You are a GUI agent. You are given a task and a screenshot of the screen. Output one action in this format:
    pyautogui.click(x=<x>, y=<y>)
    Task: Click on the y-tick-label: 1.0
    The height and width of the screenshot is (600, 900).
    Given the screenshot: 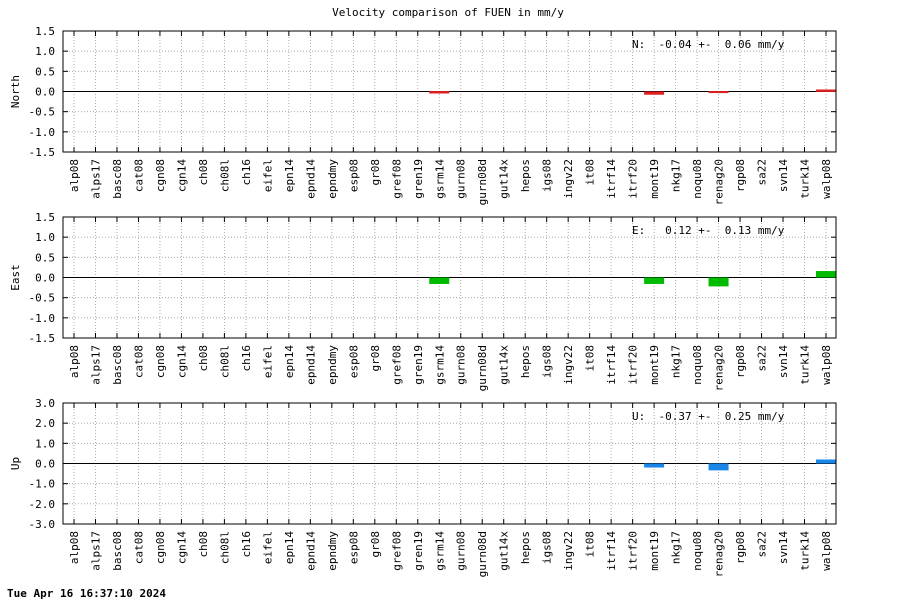 What is the action you would take?
    pyautogui.click(x=45, y=51)
    